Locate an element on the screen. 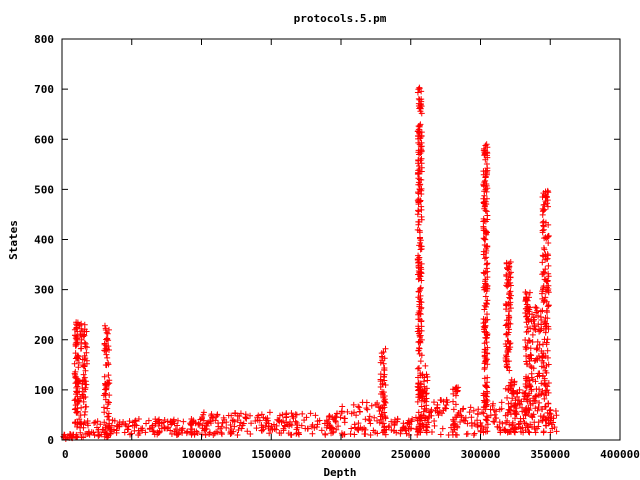 The height and width of the screenshot is (480, 640). y-tick-label: 800 is located at coordinates (44, 39).